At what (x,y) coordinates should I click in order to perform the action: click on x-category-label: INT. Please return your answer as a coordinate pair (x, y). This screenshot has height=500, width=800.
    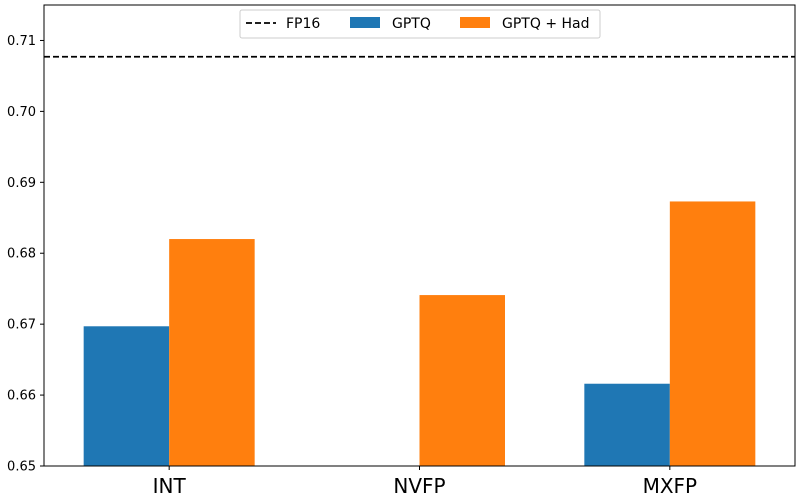
    Looking at the image, I should click on (170, 486).